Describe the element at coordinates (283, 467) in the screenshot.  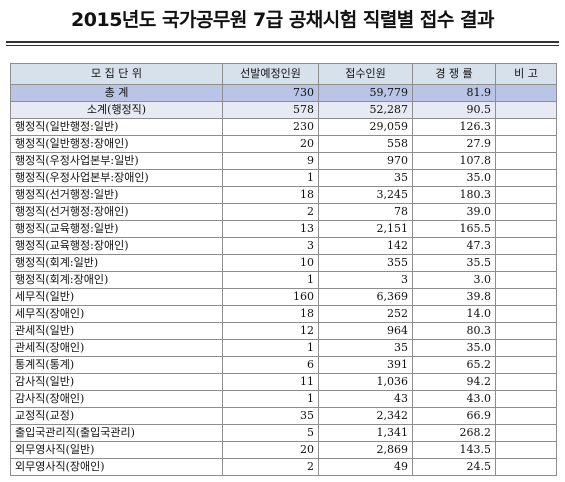
I see `table-row: 외무영사직(장애인) 2 49 24.5` at that location.